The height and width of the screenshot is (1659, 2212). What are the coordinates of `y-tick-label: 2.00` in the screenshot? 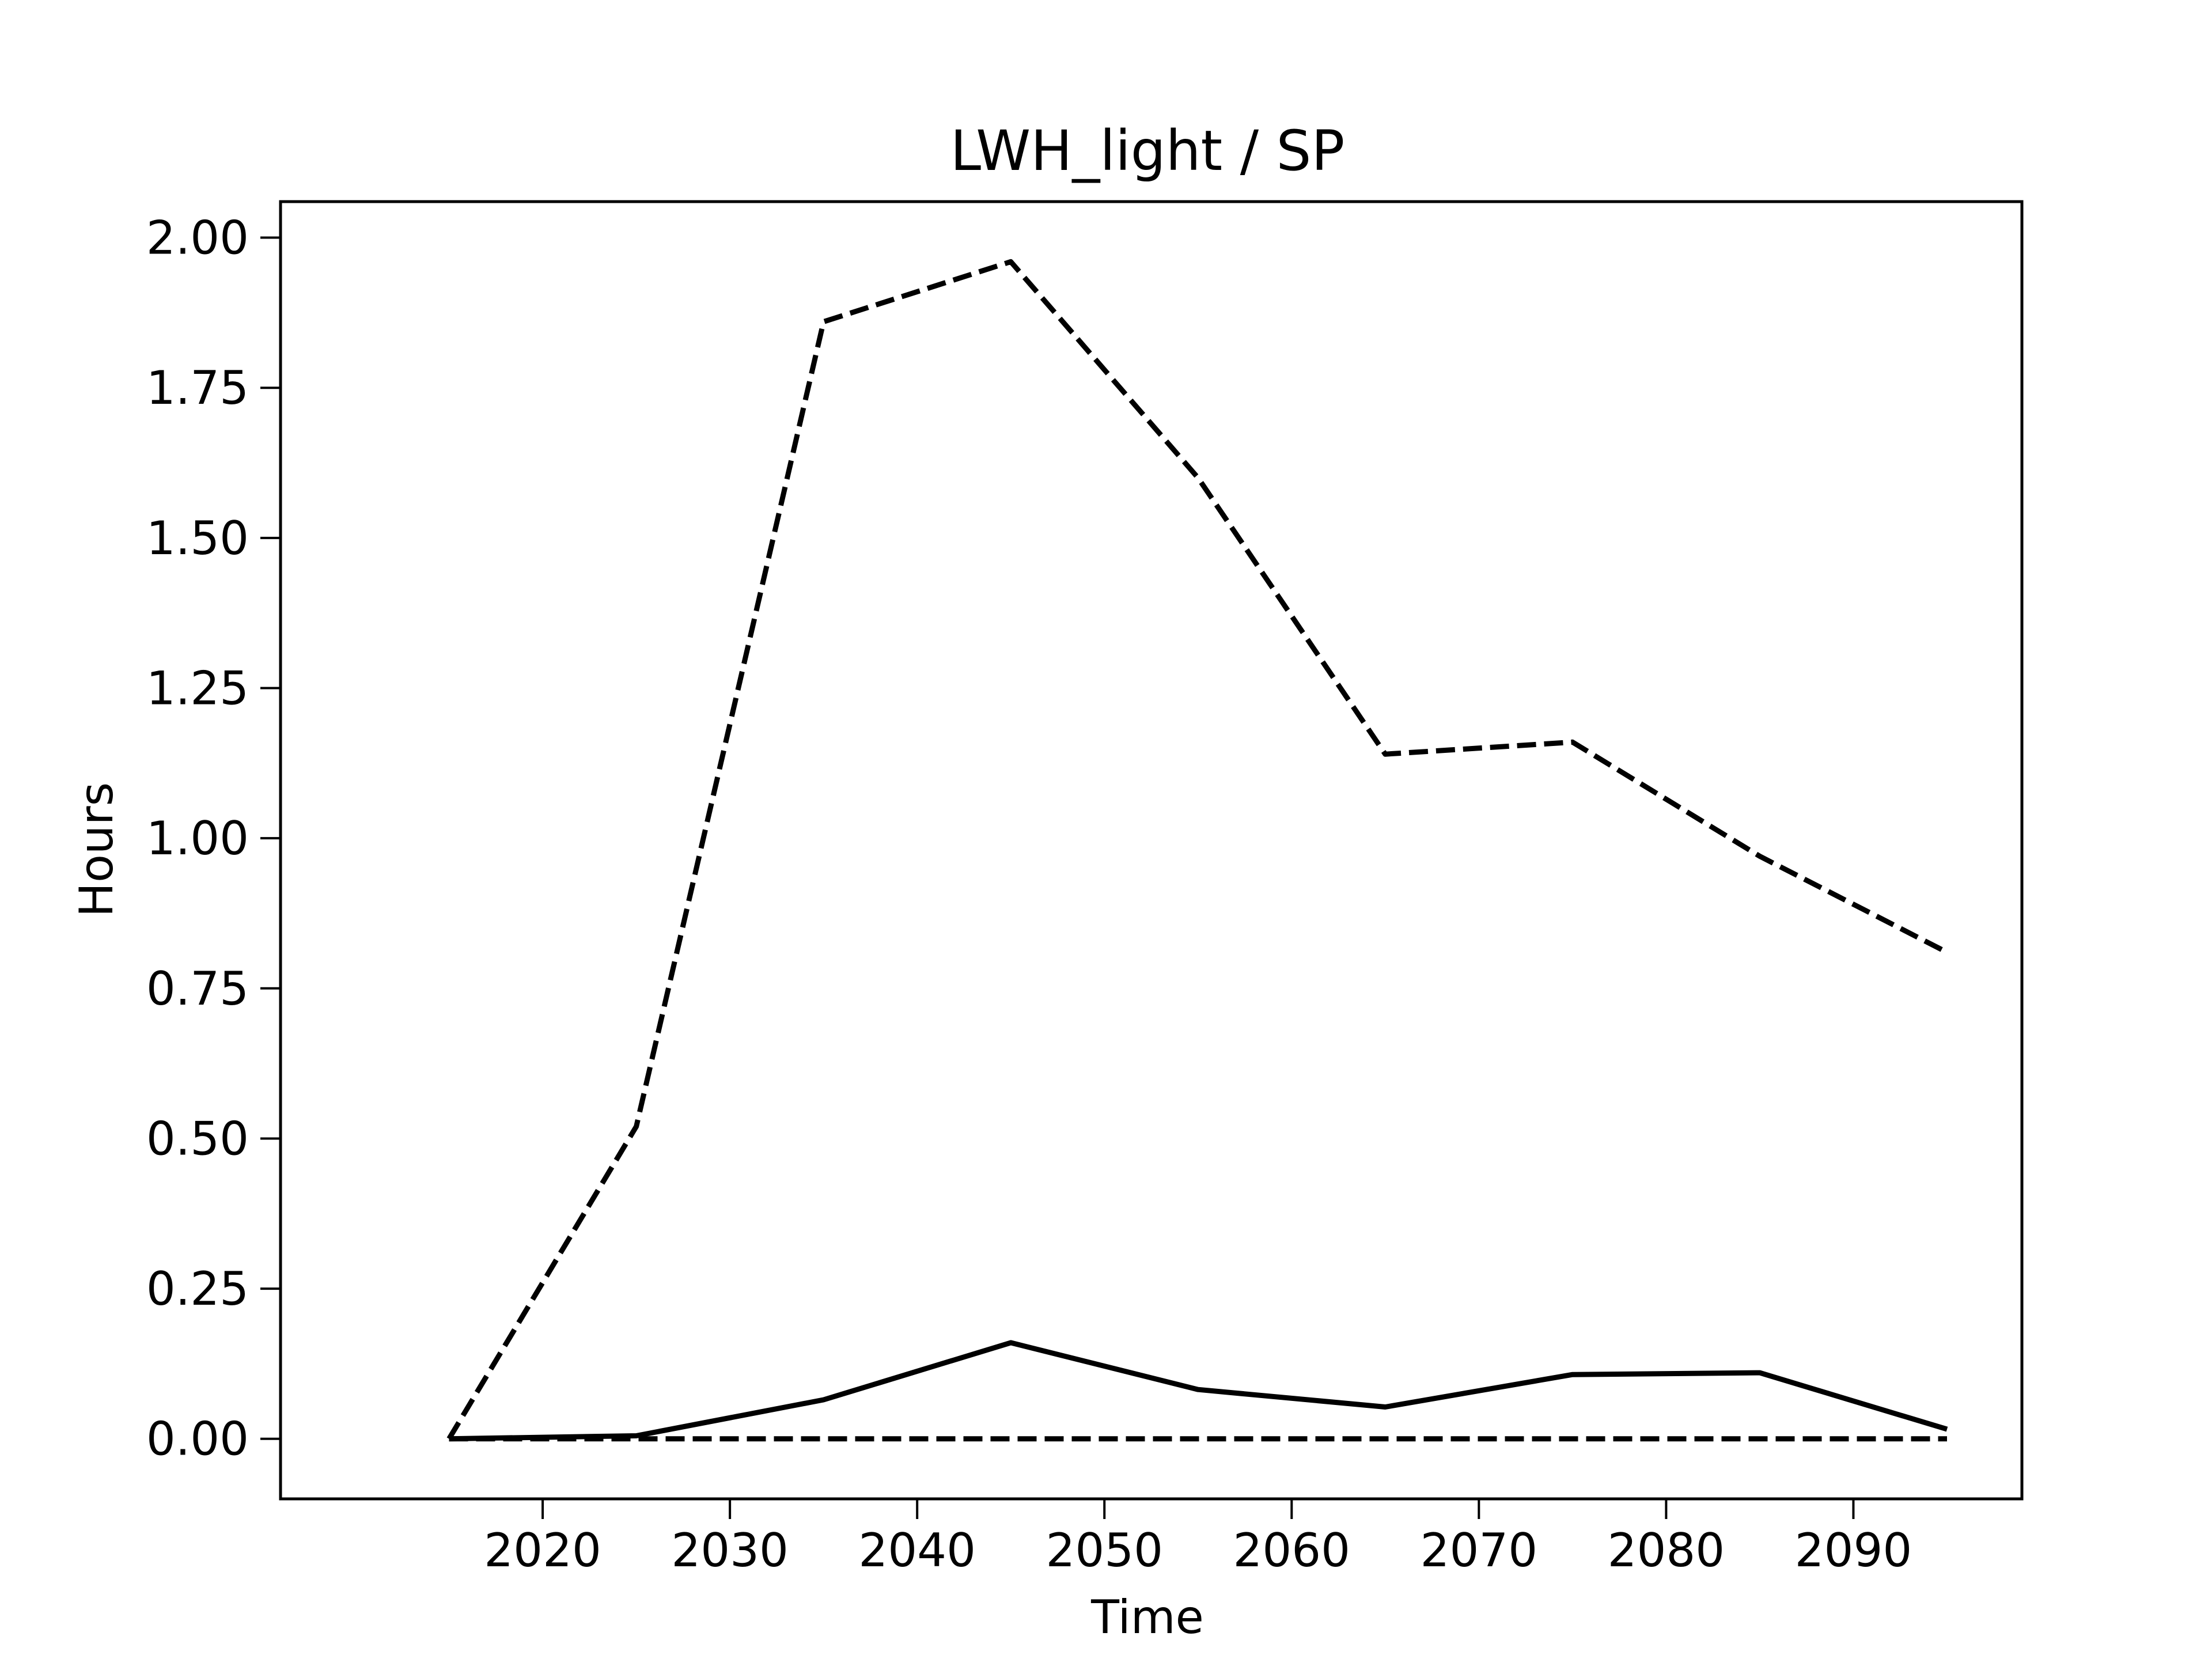 It's located at (197, 238).